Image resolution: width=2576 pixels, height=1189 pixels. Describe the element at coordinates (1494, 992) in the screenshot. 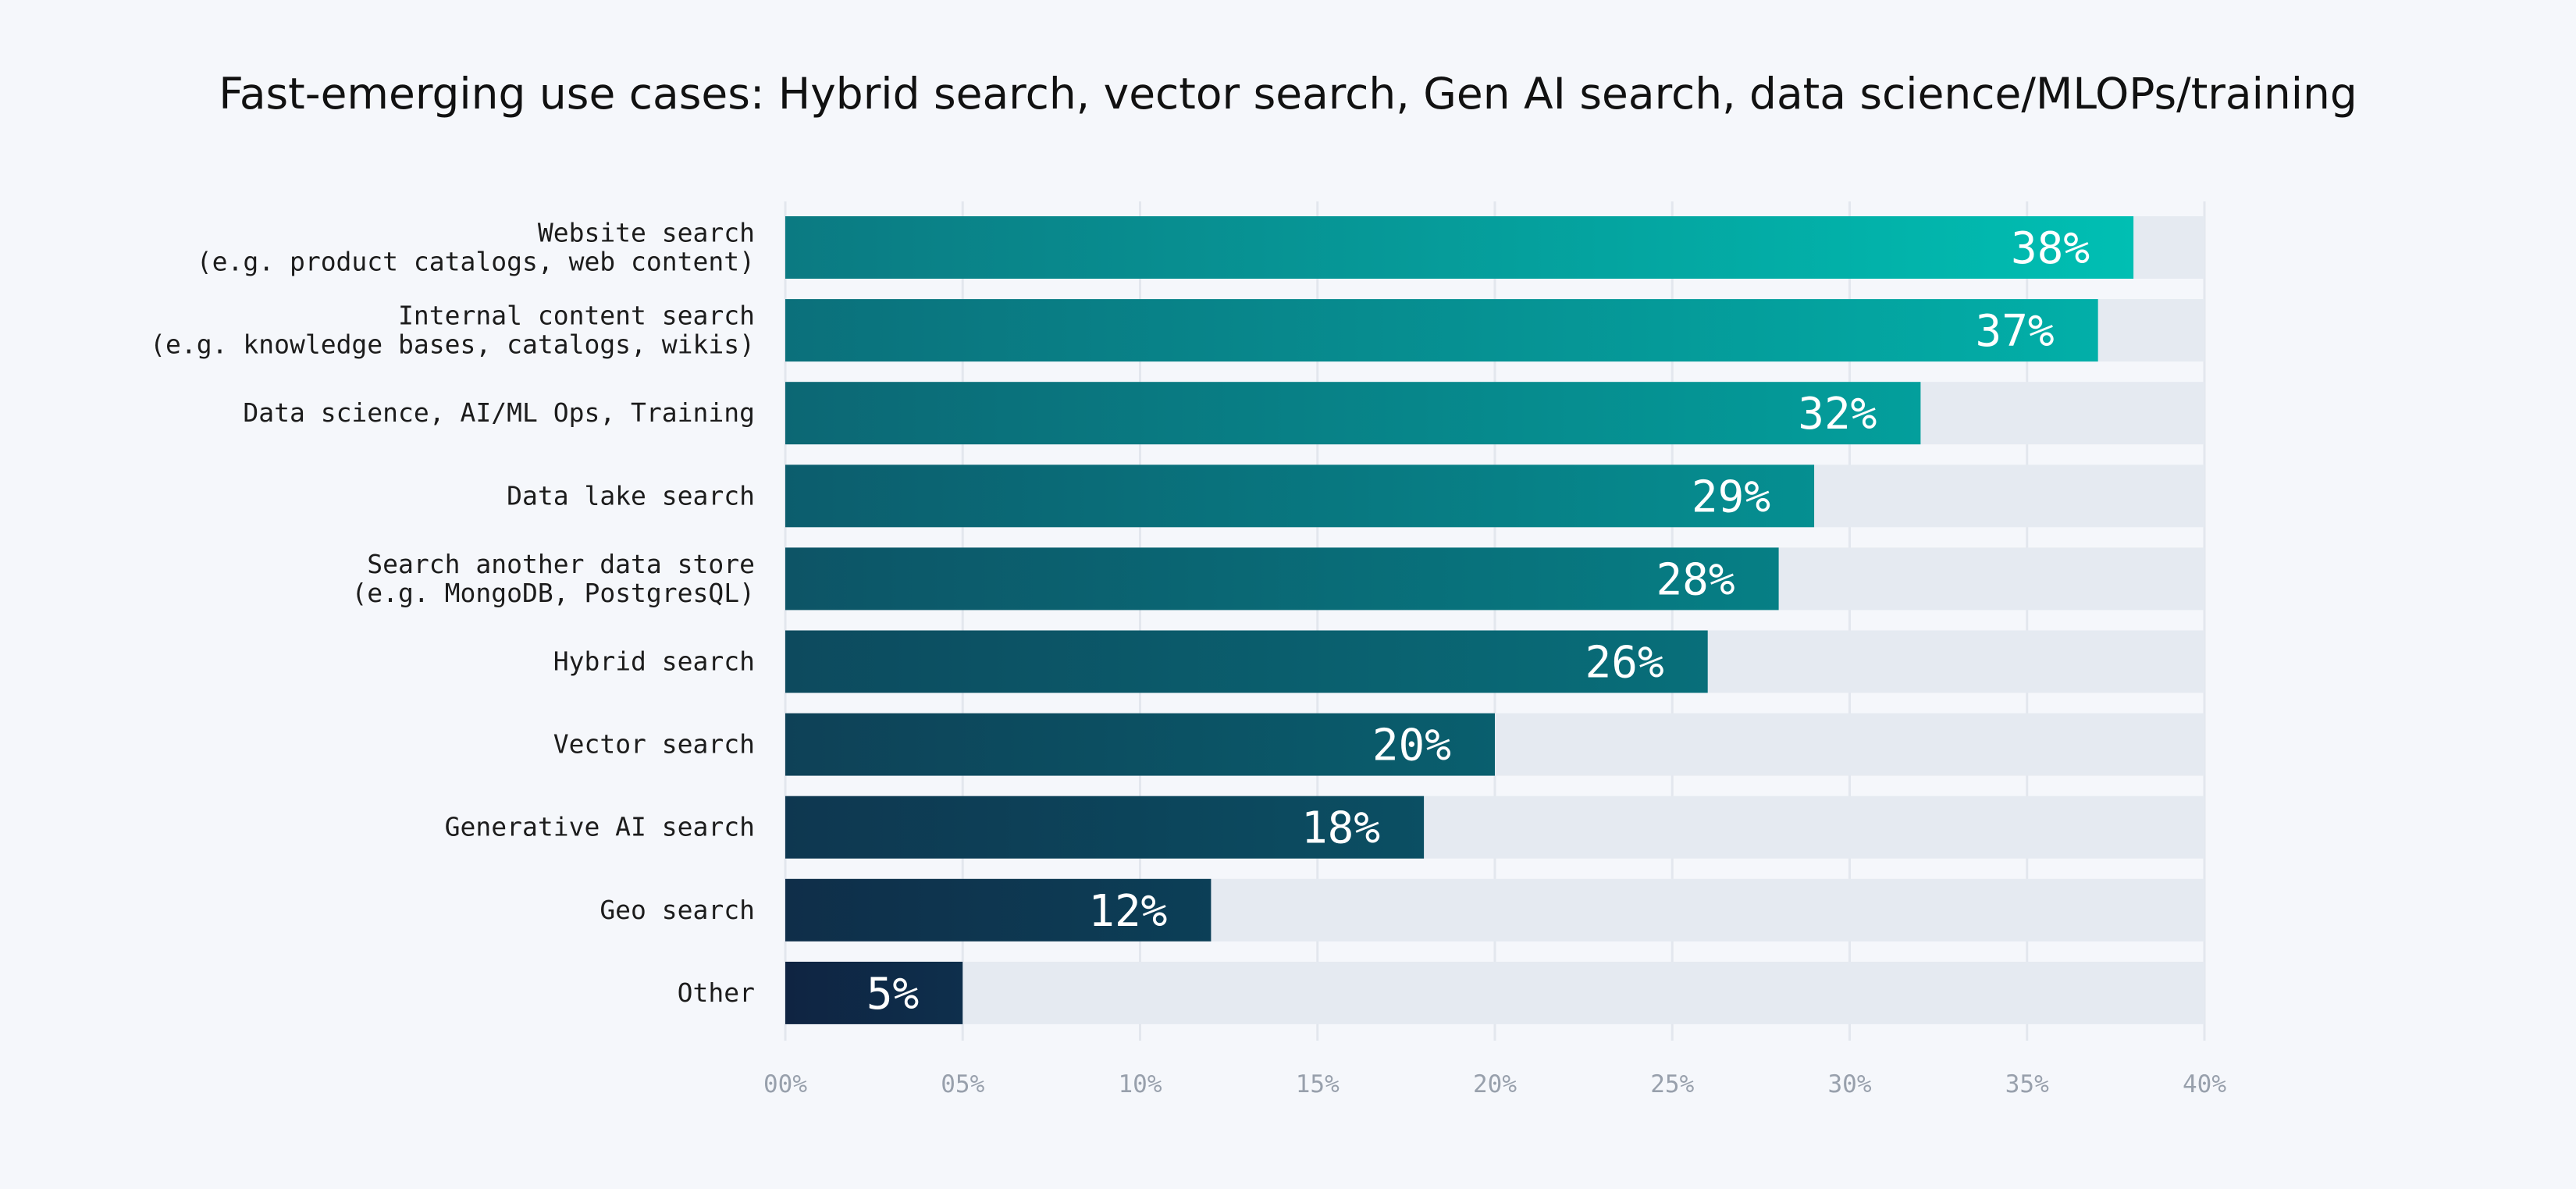

I see `bar-track` at that location.